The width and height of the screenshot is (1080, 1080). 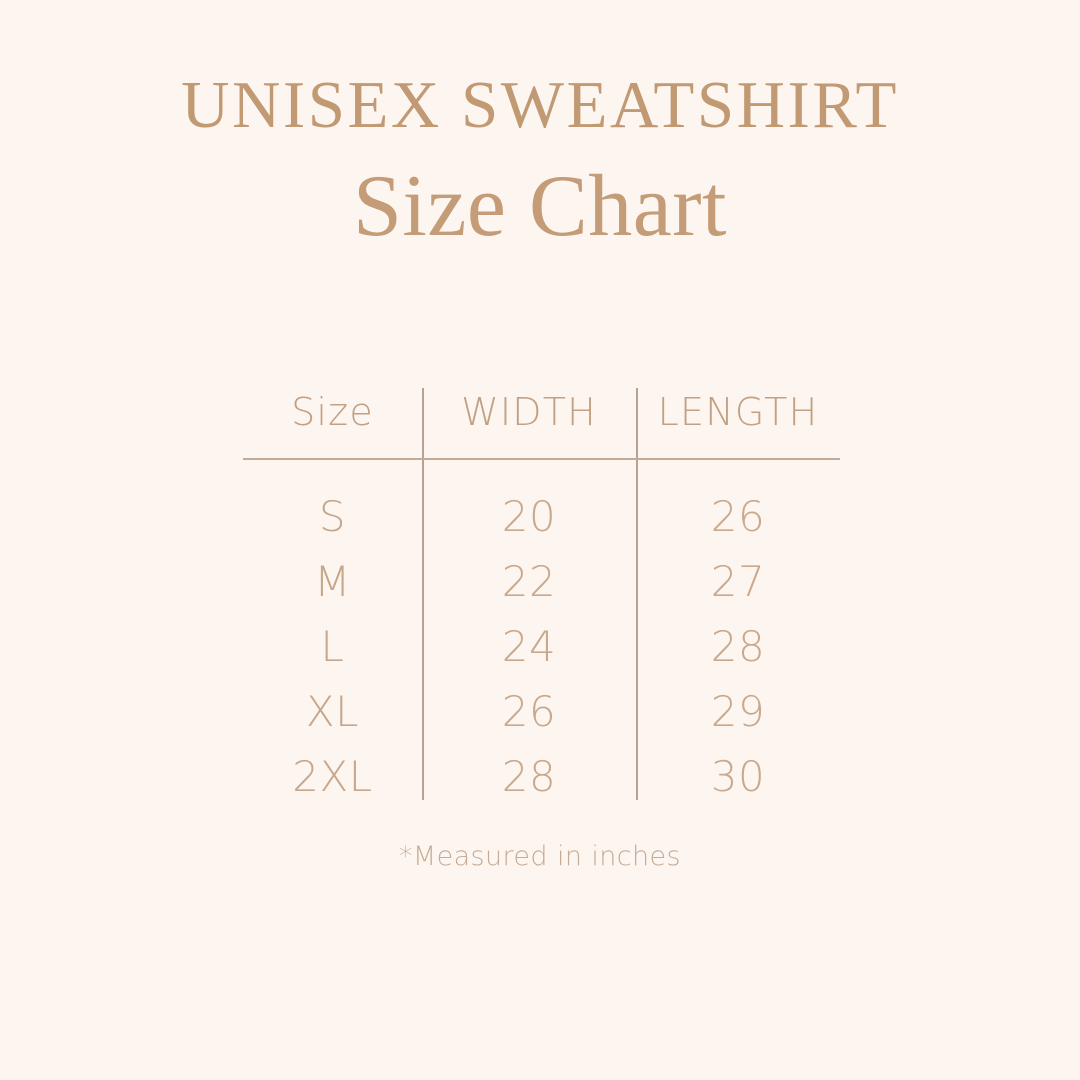 I want to click on cell-size: S, so click(x=332, y=516).